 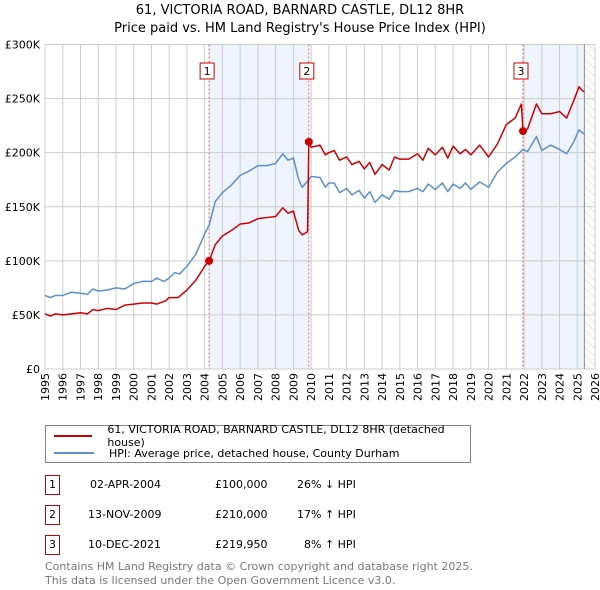 I want to click on sale-date: 13-NOV-2009, so click(x=125, y=514).